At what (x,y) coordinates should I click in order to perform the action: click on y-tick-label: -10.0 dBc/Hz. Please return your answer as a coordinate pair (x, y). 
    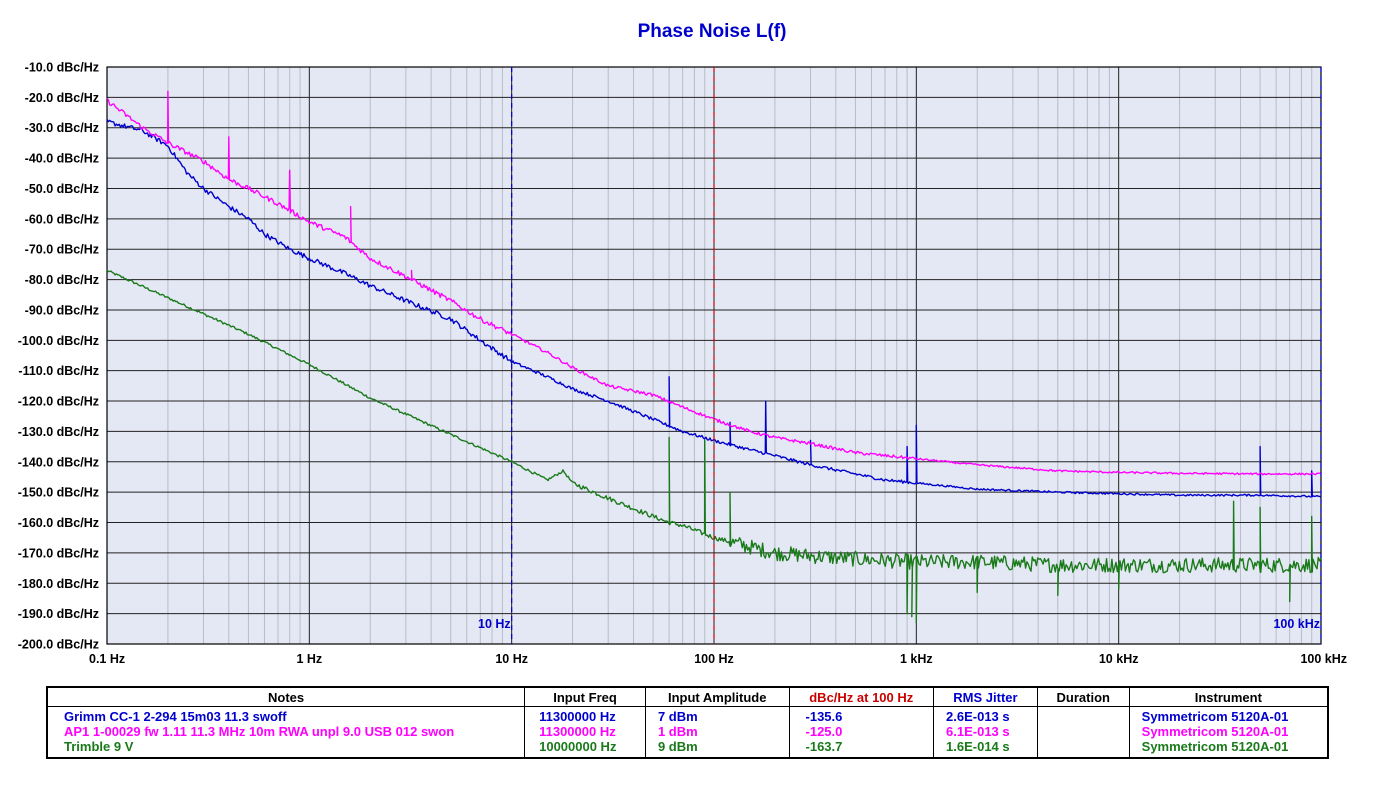
    Looking at the image, I should click on (62, 68).